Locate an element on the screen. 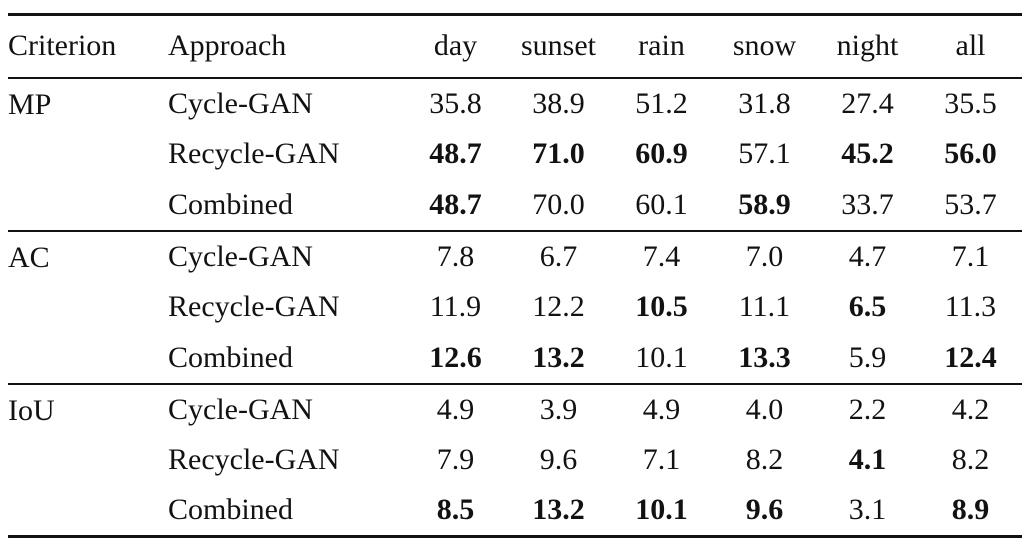 The image size is (1028, 550). value-cell: 7.0 is located at coordinates (764, 256).